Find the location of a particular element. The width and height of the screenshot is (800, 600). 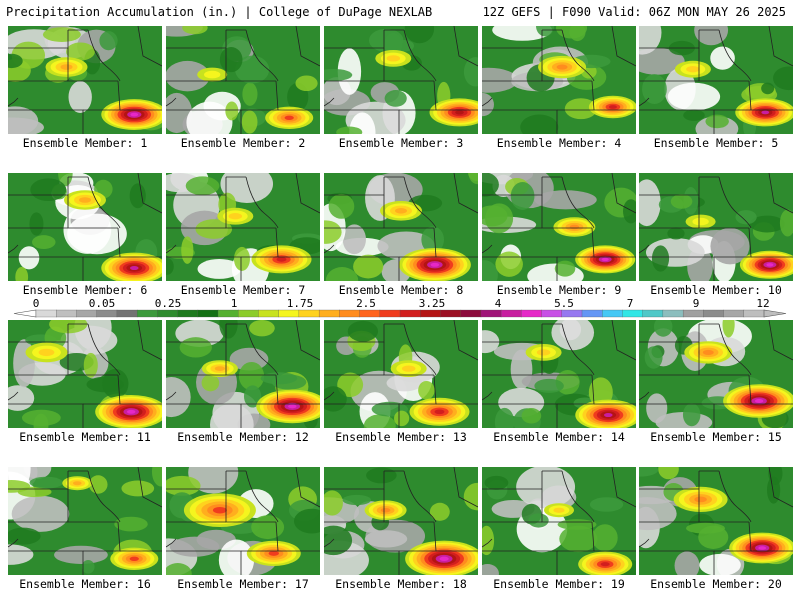

ensemble-member-label: Ensemble Member: 14 is located at coordinates (559, 437).